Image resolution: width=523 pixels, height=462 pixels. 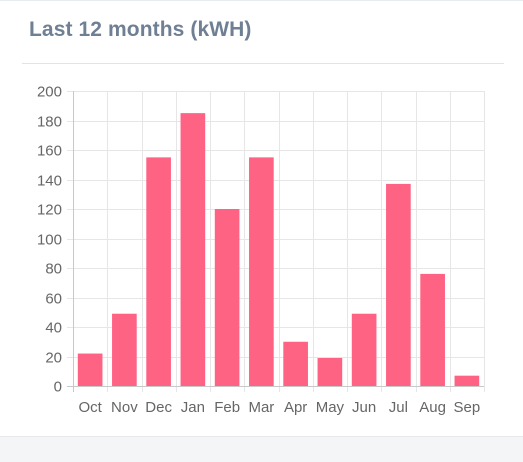 What do you see at coordinates (49, 181) in the screenshot?
I see `y-tick-label: 140` at bounding box center [49, 181].